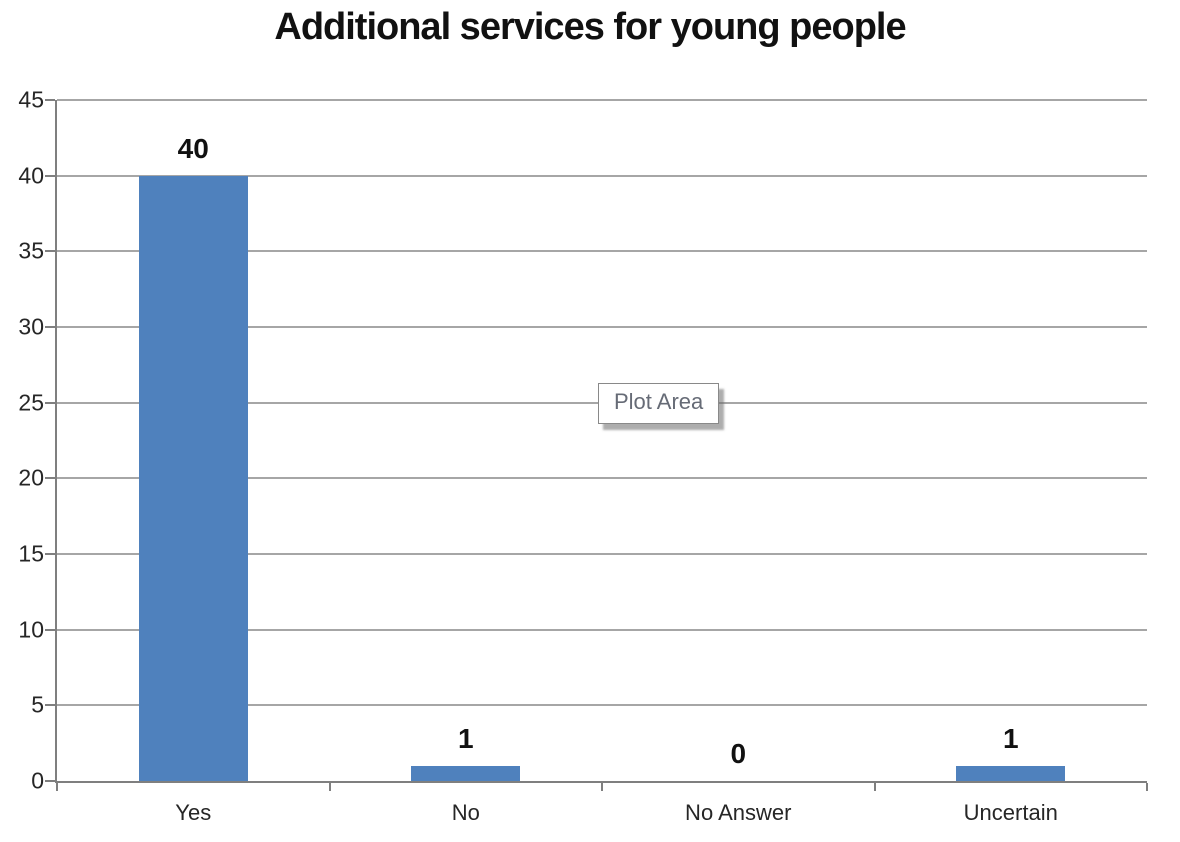 The image size is (1180, 842). What do you see at coordinates (1010, 812) in the screenshot?
I see `category-label-uncertain: Uncertain` at bounding box center [1010, 812].